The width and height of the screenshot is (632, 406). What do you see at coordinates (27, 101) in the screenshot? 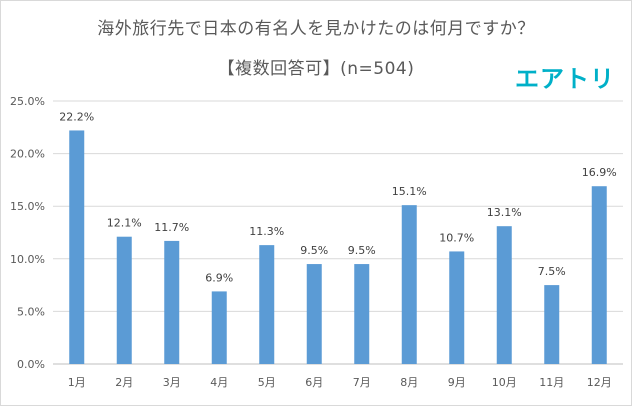
I see `y-tick-label: 25.0%` at bounding box center [27, 101].